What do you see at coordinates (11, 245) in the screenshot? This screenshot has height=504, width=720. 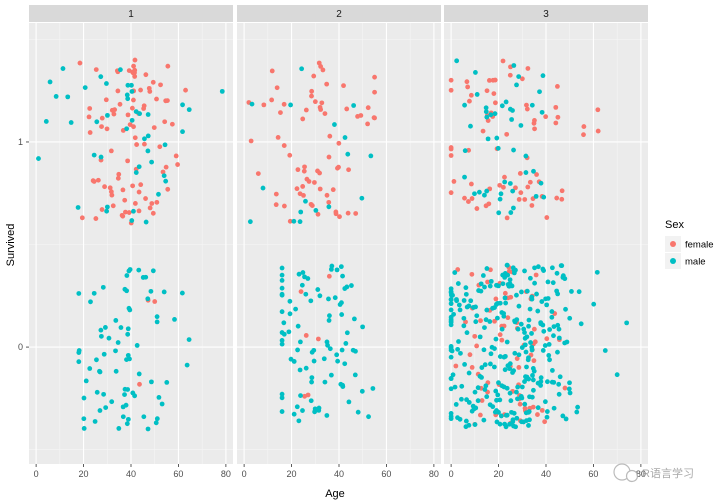 I see `y-axis-title: Survived` at bounding box center [11, 245].